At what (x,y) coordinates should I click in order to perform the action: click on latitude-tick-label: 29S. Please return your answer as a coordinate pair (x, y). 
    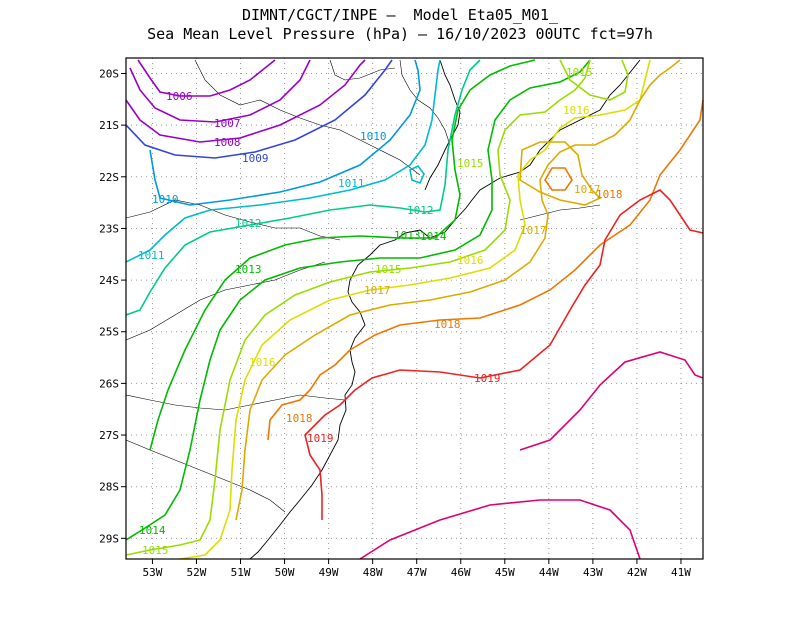
    Looking at the image, I should click on (109, 538).